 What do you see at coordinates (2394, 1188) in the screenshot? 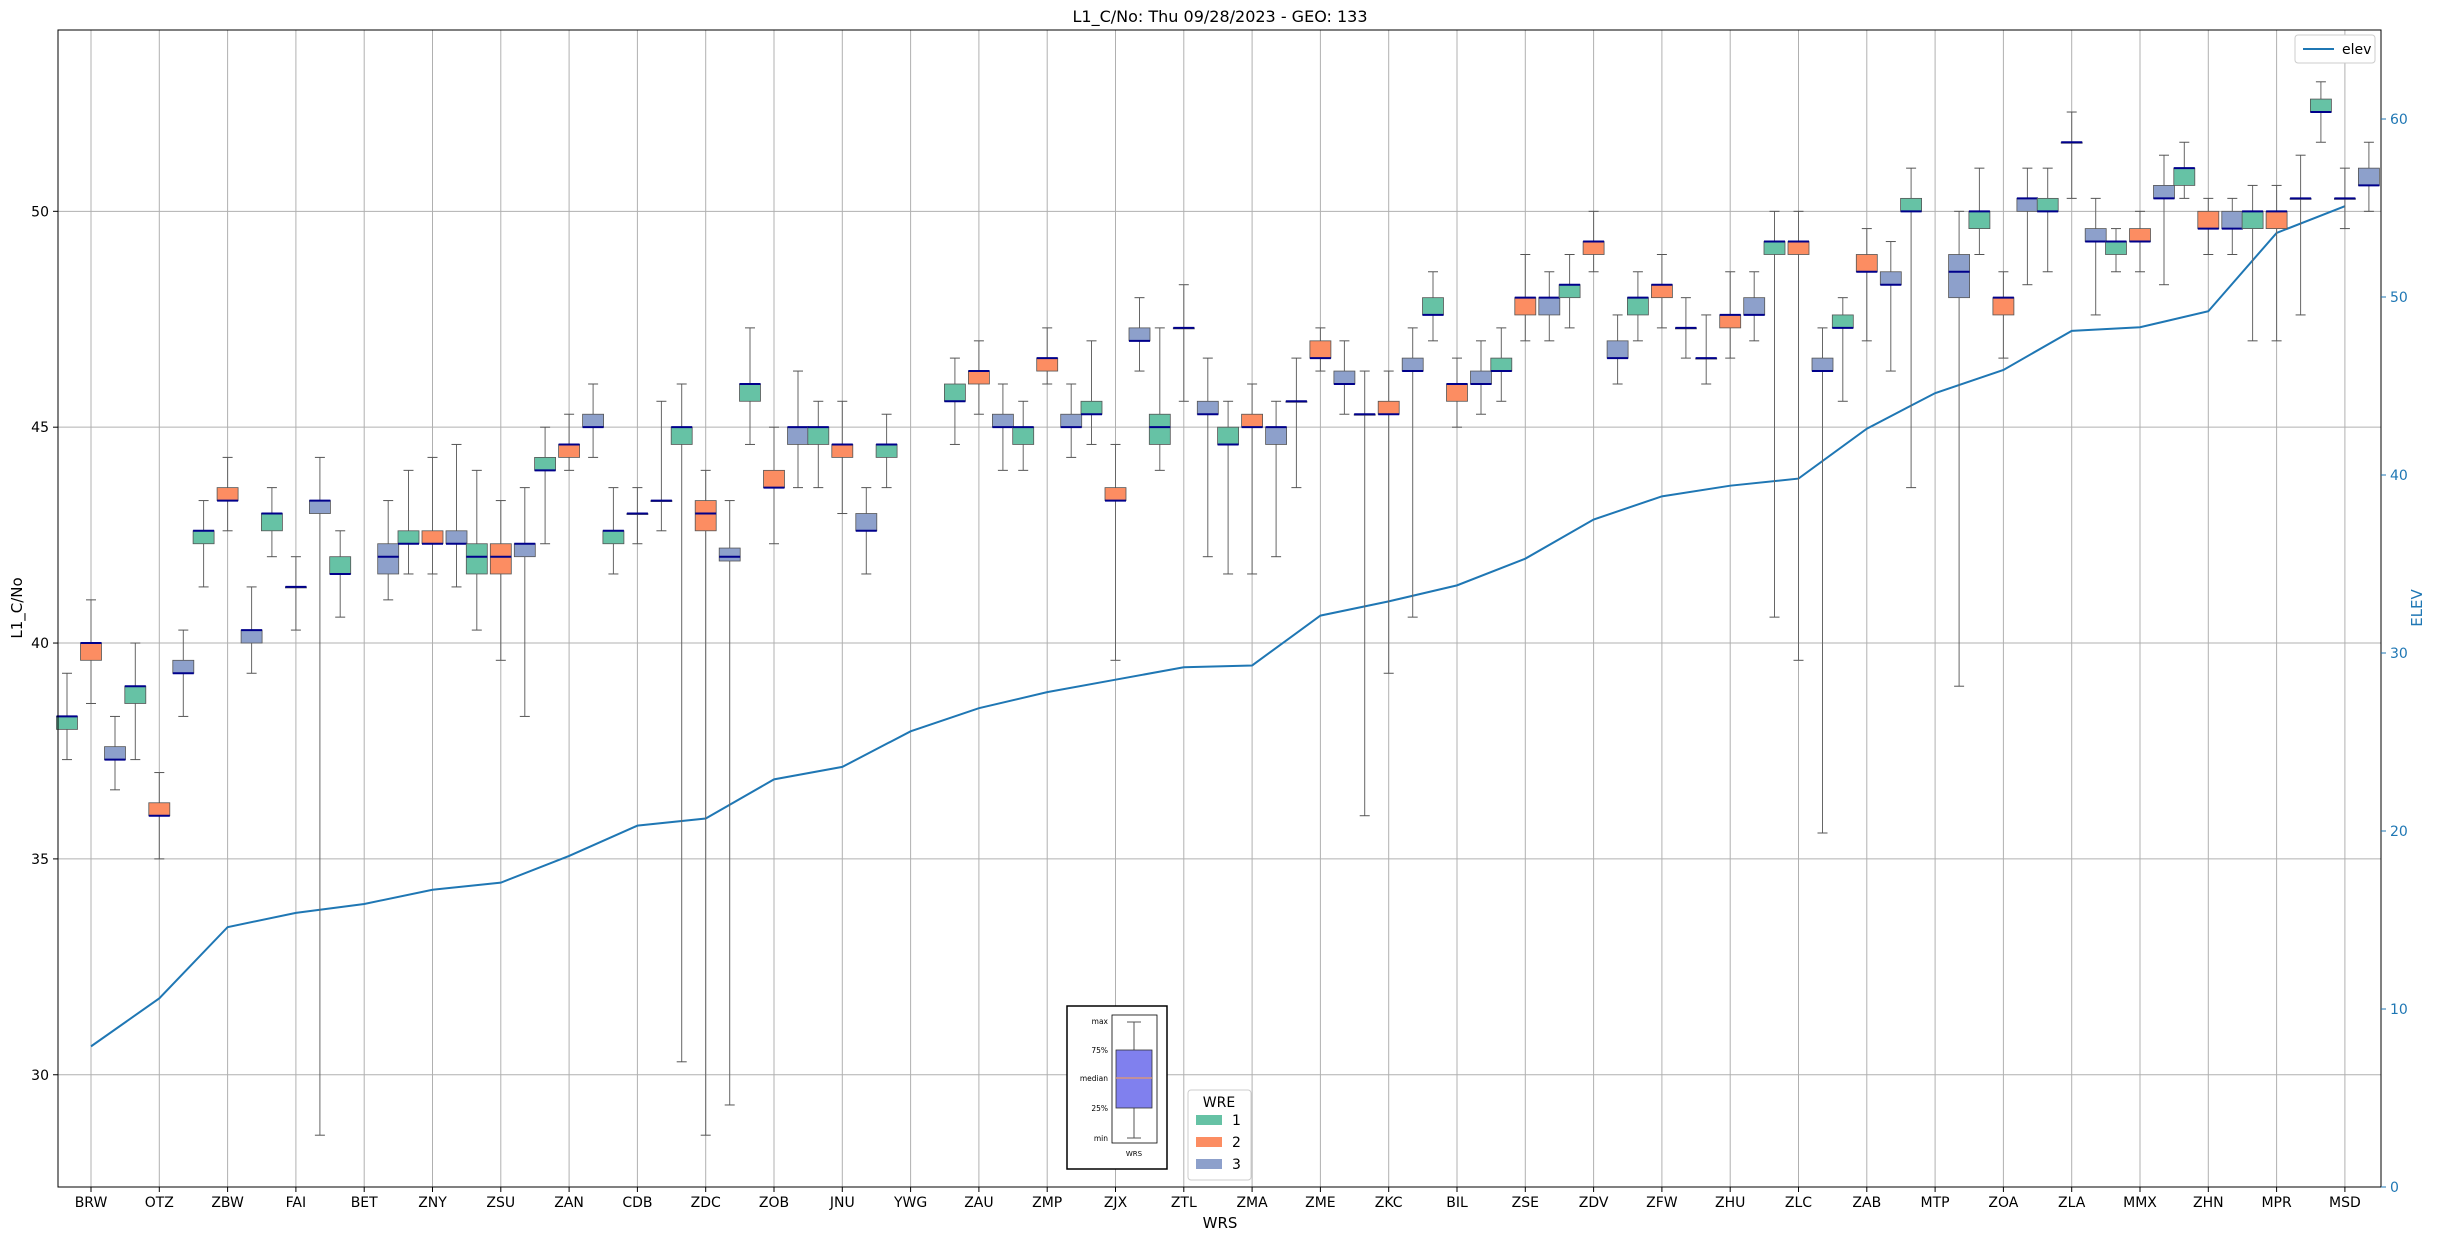
I see `y2-tick-label: 0` at bounding box center [2394, 1188].